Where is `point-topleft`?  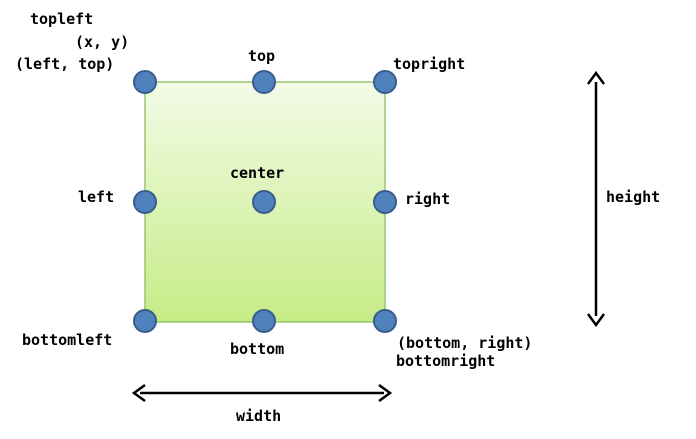
point-topleft is located at coordinates (145, 82).